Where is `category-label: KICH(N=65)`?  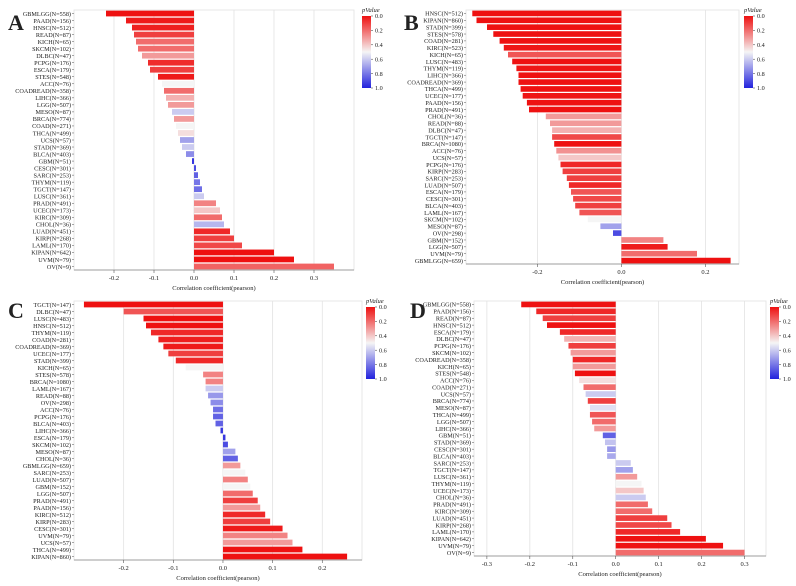
category-label: KICH(N=65) is located at coordinates (454, 367).